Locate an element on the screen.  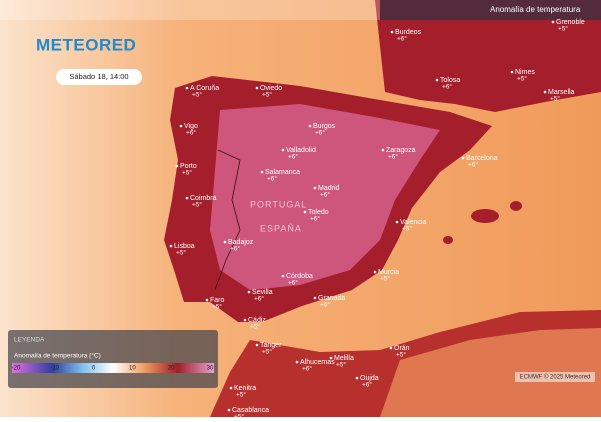
layer-bar is located at coordinates (490, 10).